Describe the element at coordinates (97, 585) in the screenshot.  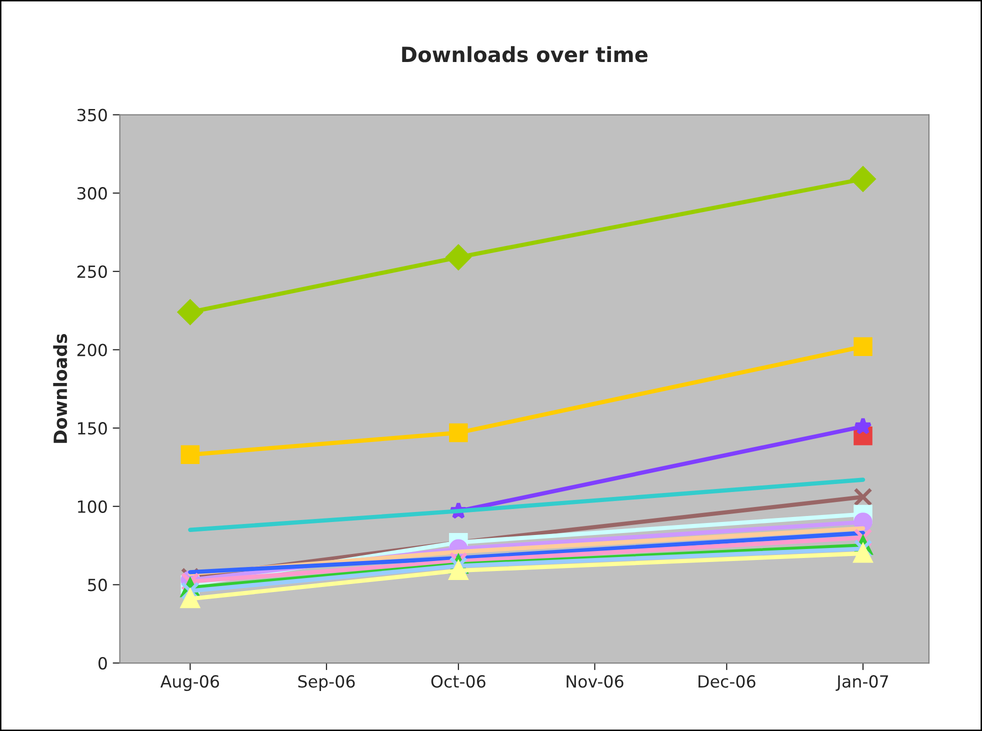
I see `y-tick-label: 50` at that location.